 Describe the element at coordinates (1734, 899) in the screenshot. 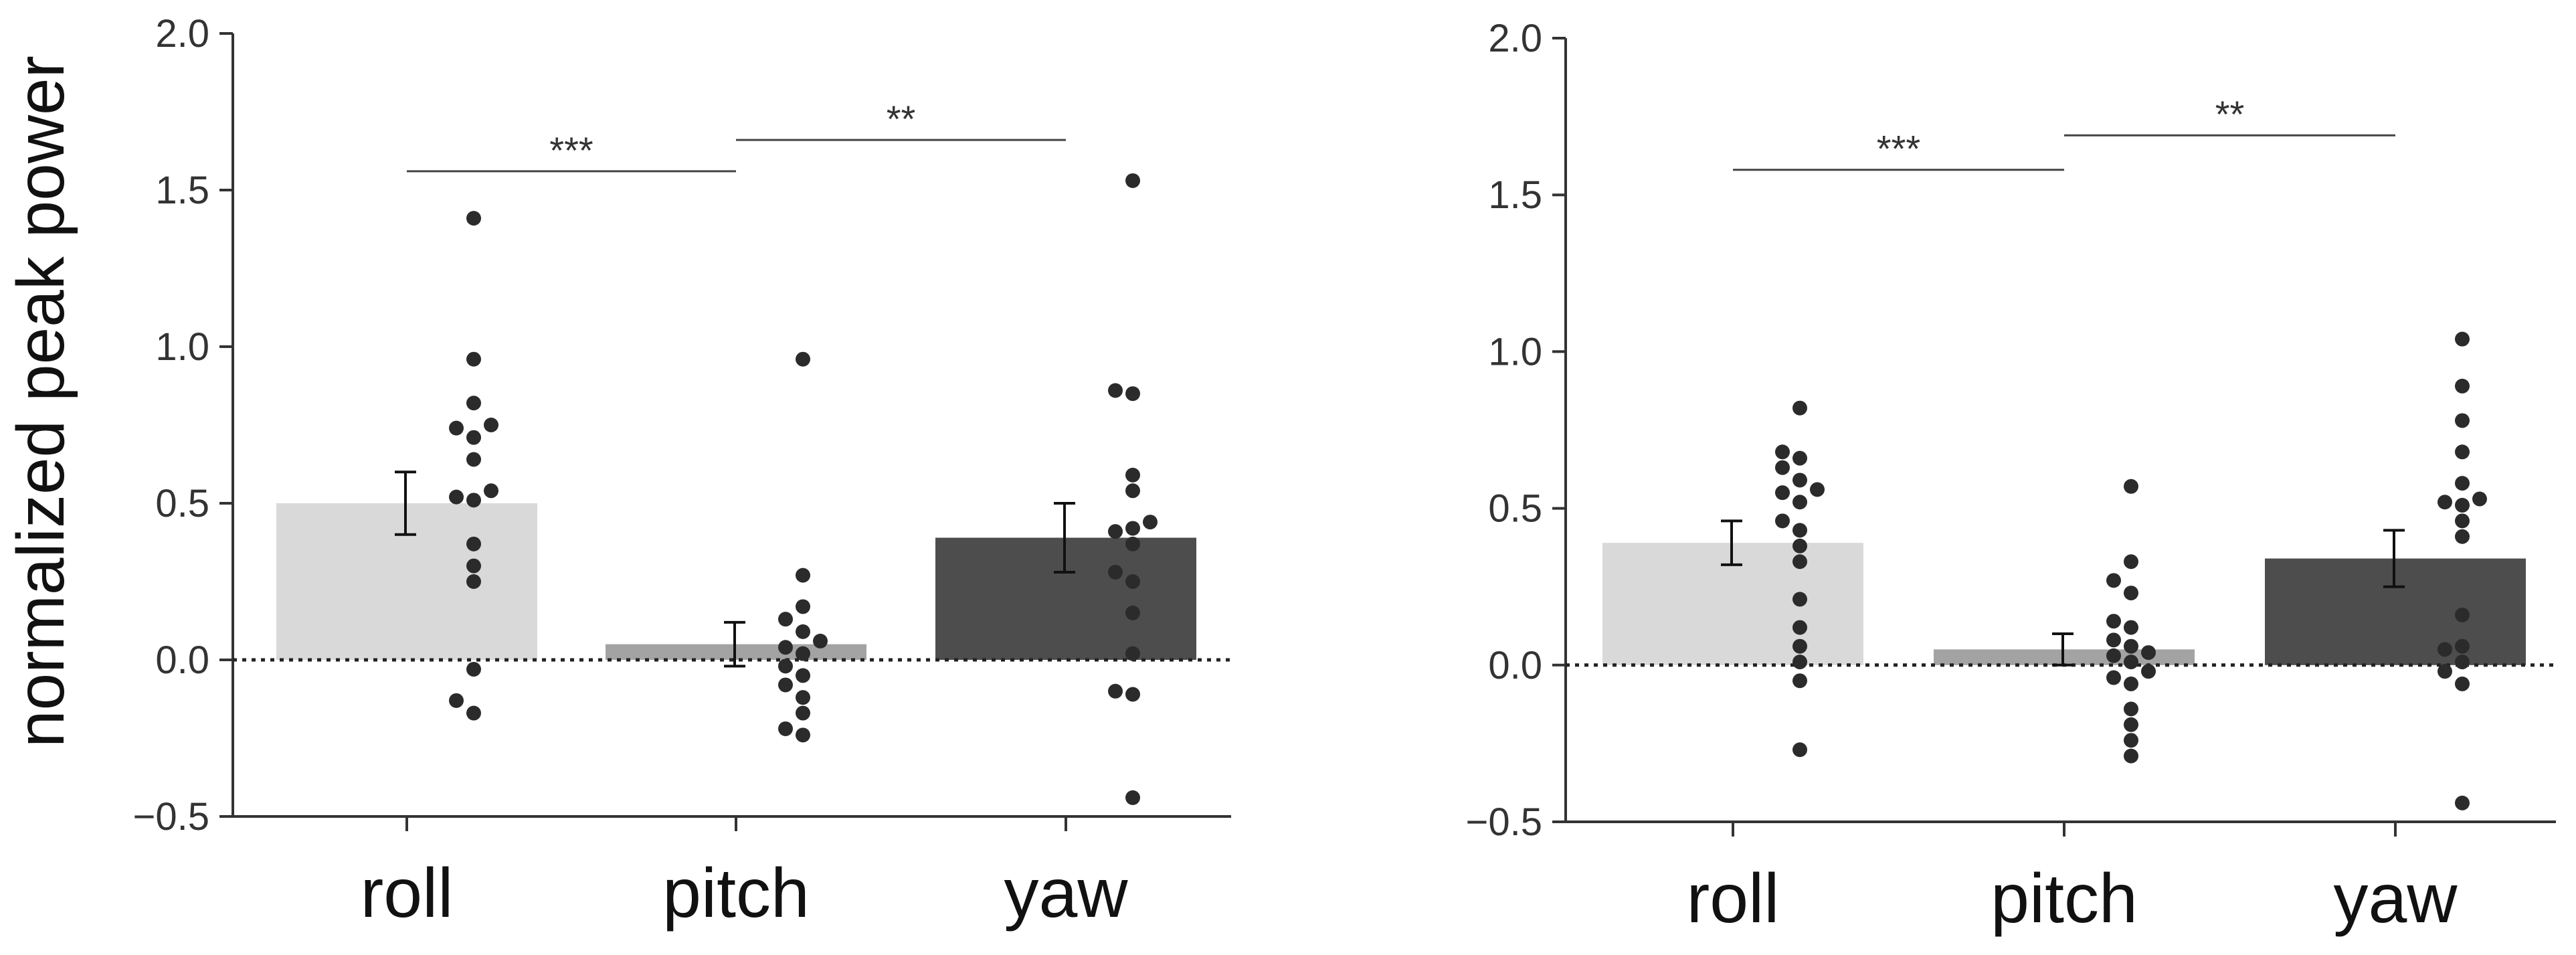

I see `category-label-roll: roll` at that location.